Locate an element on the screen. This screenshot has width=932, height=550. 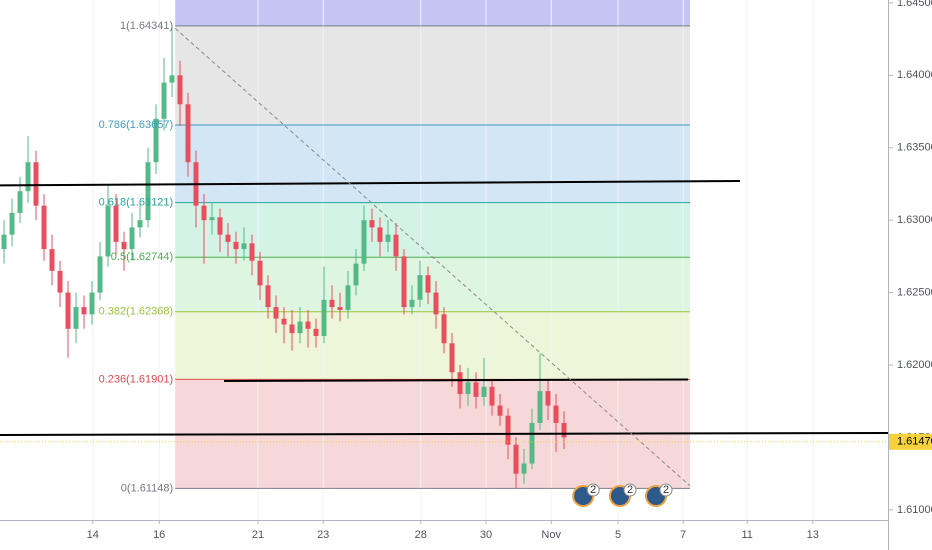
x-tick-label: 16 is located at coordinates (159, 535).